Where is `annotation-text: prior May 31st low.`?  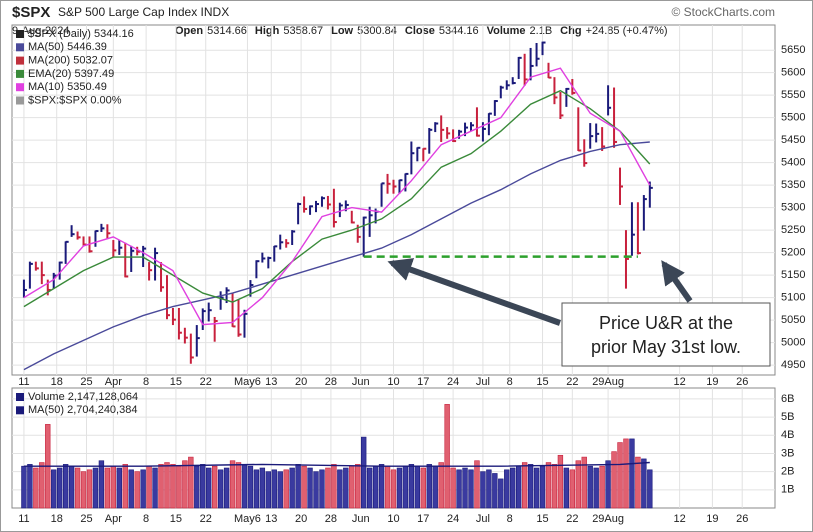 annotation-text: prior May 31st low. is located at coordinates (666, 347).